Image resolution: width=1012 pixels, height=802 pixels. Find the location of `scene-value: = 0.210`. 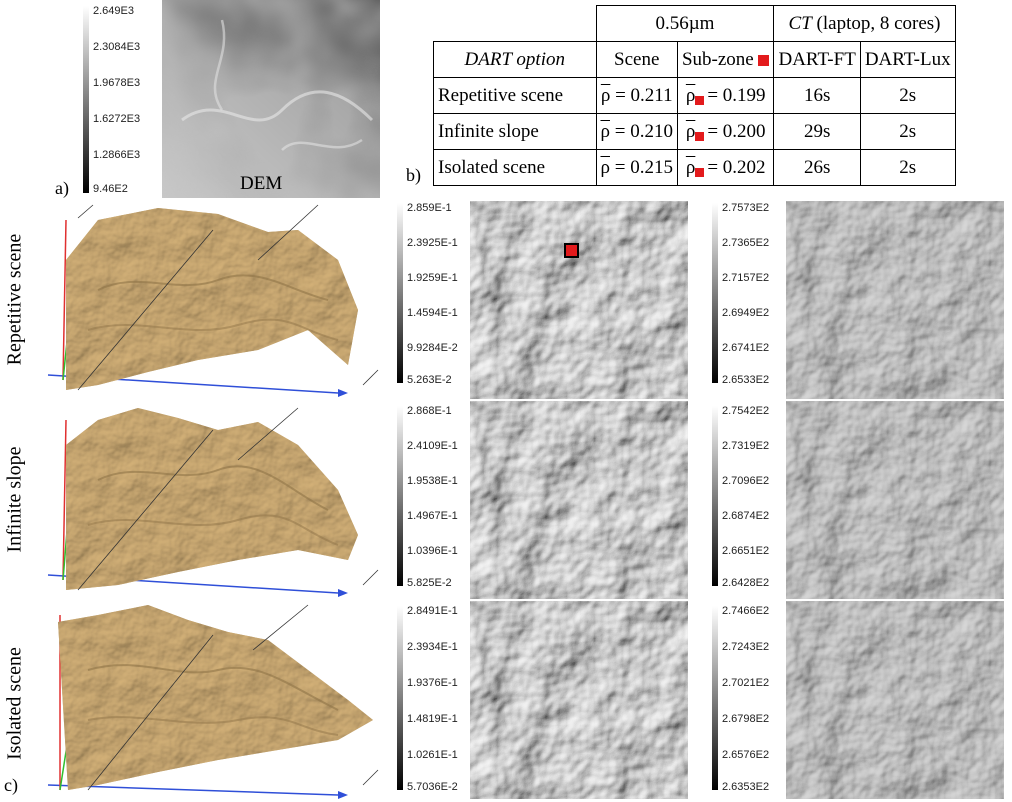

scene-value: = 0.210 is located at coordinates (643, 131).